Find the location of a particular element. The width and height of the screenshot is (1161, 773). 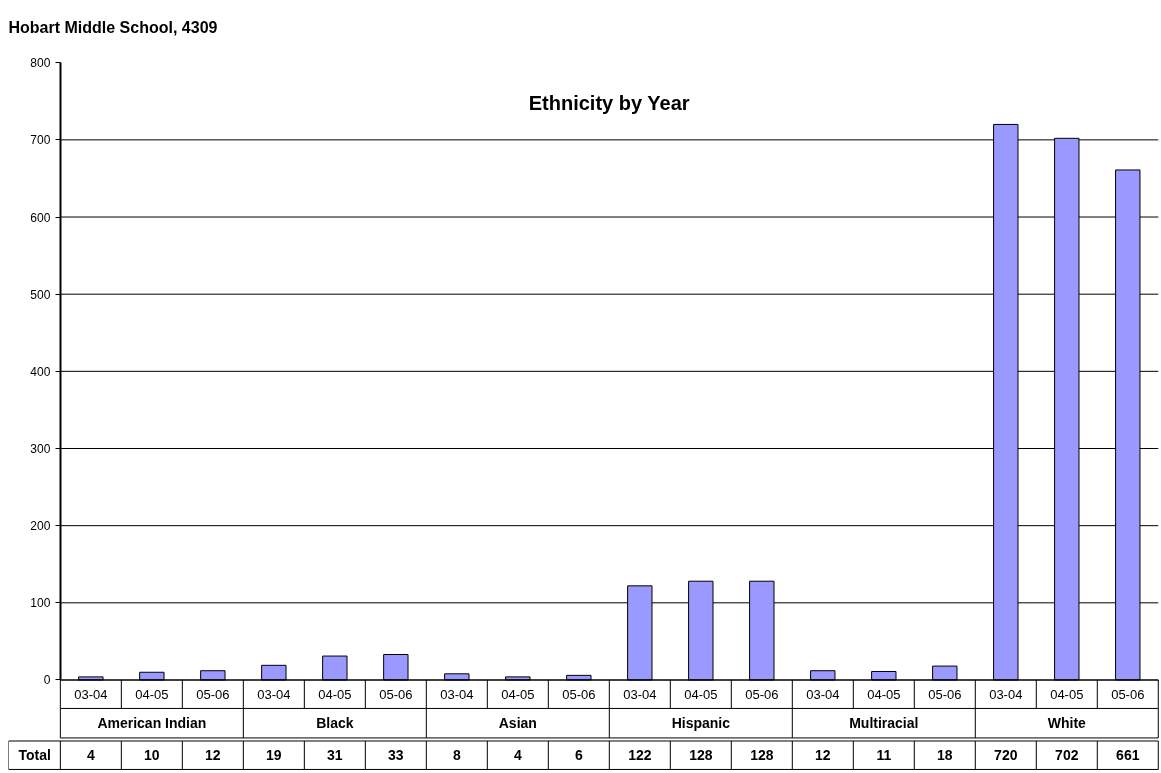

text: Ethnicity by Year is located at coordinates (609, 103).